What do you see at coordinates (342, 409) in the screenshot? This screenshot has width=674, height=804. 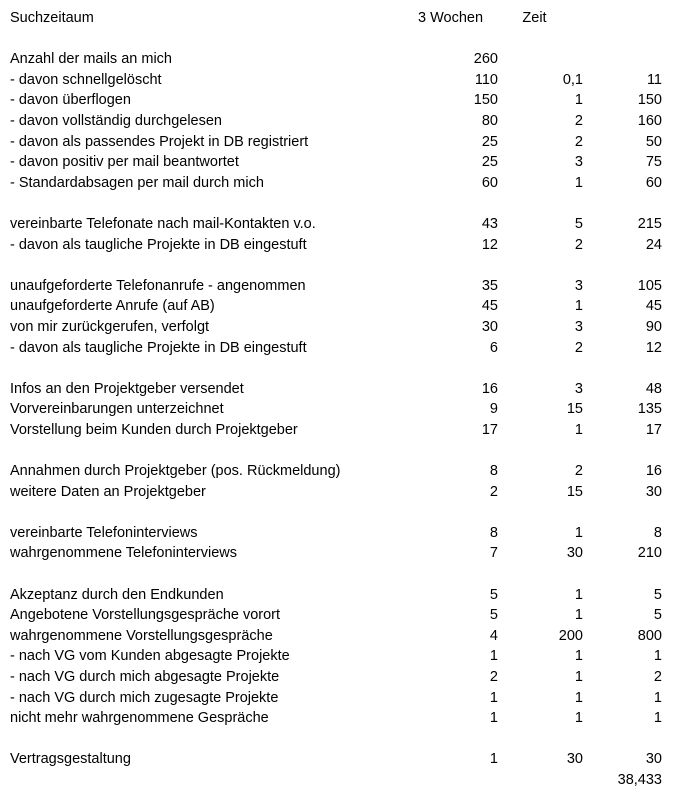 I see `table-row: Vorvereinbarungen unterzeichnet 9 15 135` at bounding box center [342, 409].